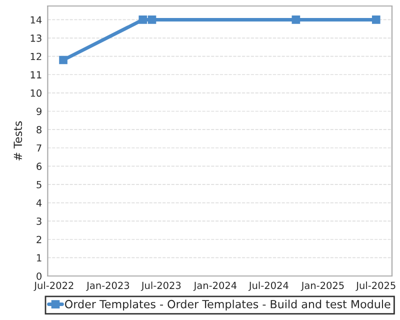 Image resolution: width=400 pixels, height=320 pixels. I want to click on y-tick-label: 2, so click(39, 240).